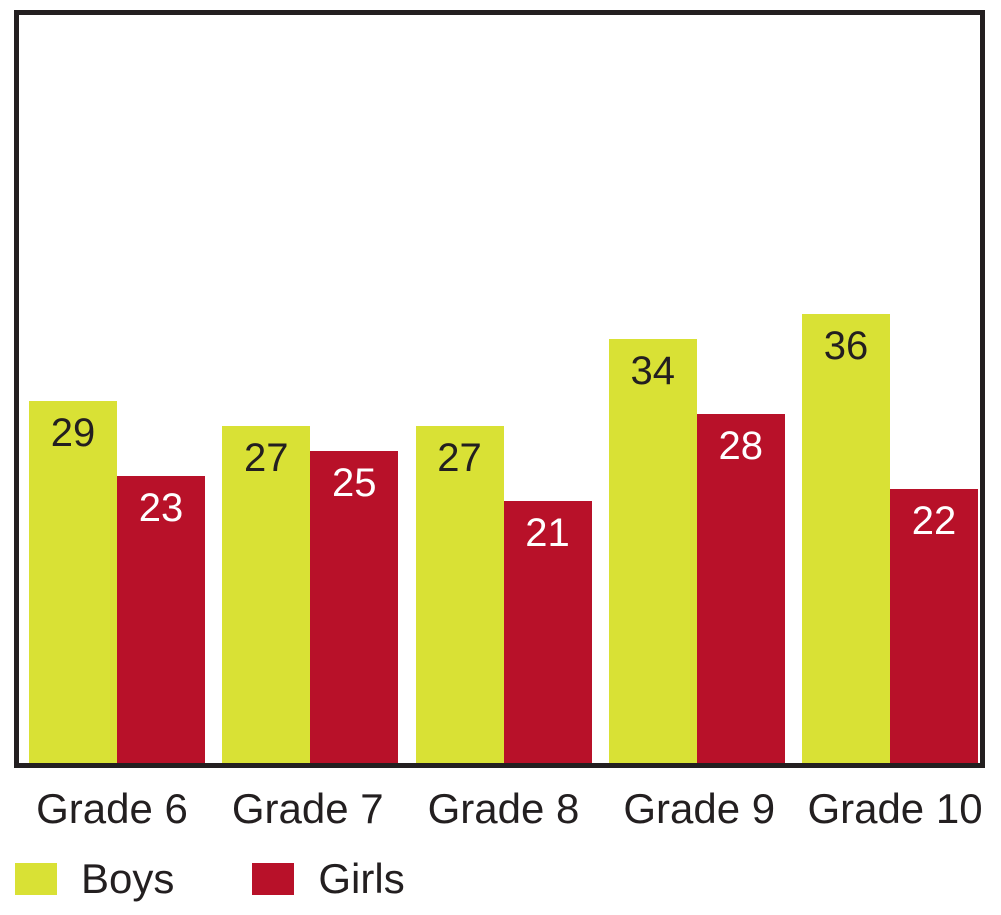 This screenshot has height=915, width=1001. What do you see at coordinates (112, 808) in the screenshot?
I see `x-axis-label-grade-6: Grade 6` at bounding box center [112, 808].